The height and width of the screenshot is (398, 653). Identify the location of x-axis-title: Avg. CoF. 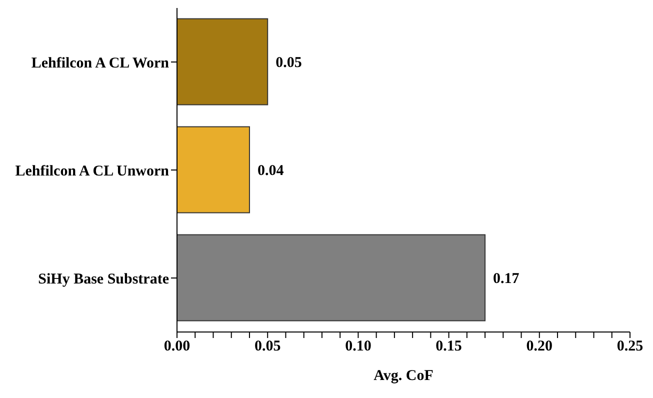
(404, 376).